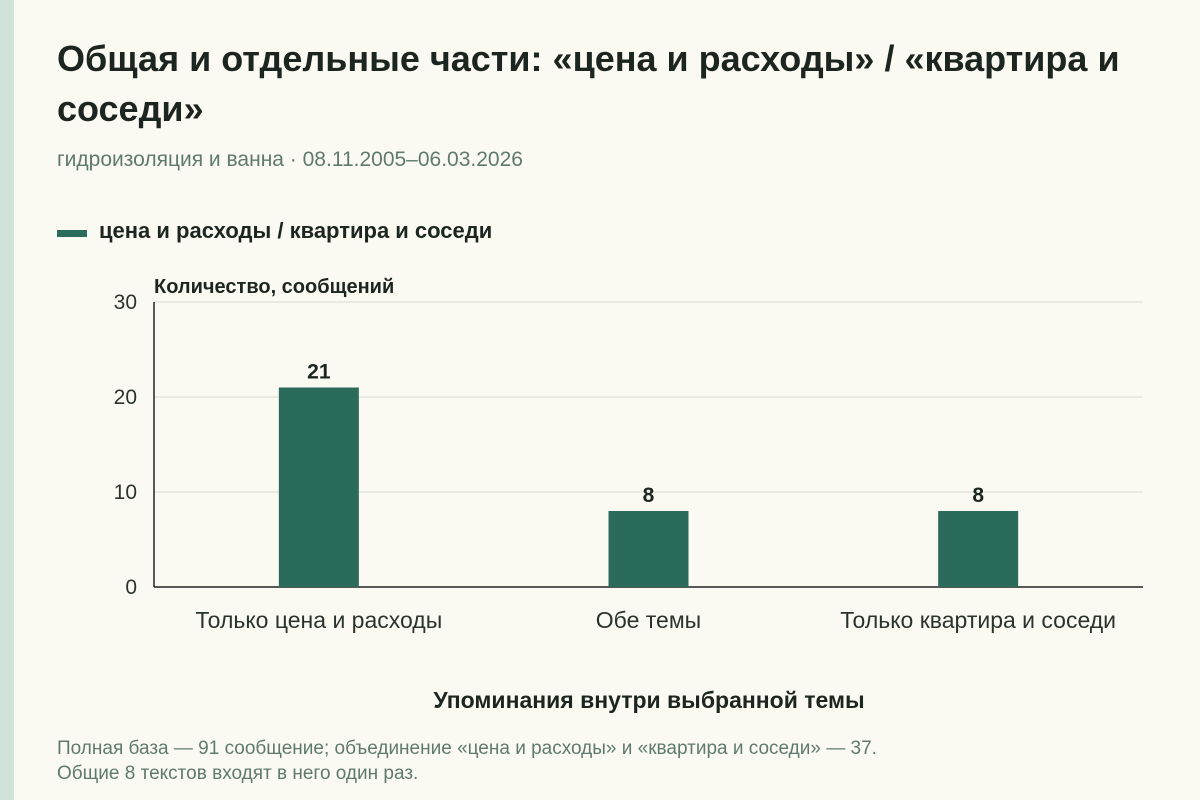  I want to click on left-accent-strip, so click(7, 400).